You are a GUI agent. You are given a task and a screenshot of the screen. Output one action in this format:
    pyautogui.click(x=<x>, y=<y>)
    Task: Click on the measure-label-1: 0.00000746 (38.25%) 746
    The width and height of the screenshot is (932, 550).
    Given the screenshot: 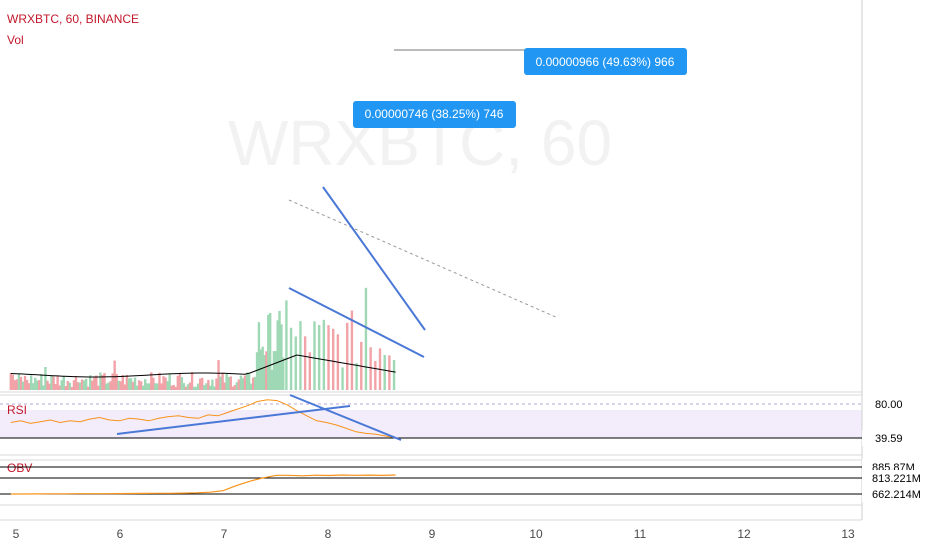 What is the action you would take?
    pyautogui.click(x=434, y=114)
    